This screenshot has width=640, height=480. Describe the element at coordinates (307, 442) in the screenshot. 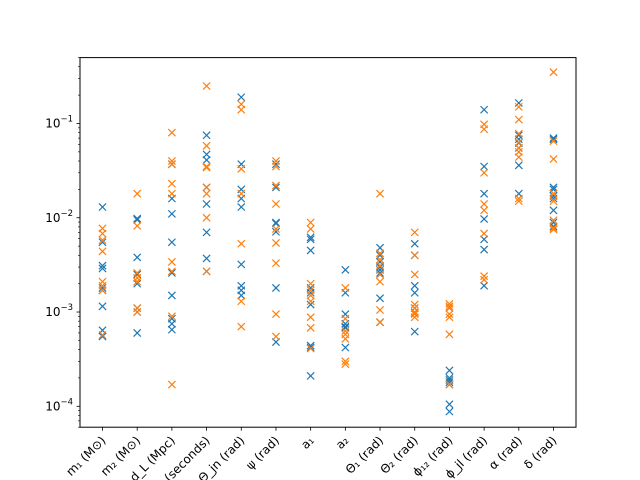

I see `x-category-label: a₁` at that location.